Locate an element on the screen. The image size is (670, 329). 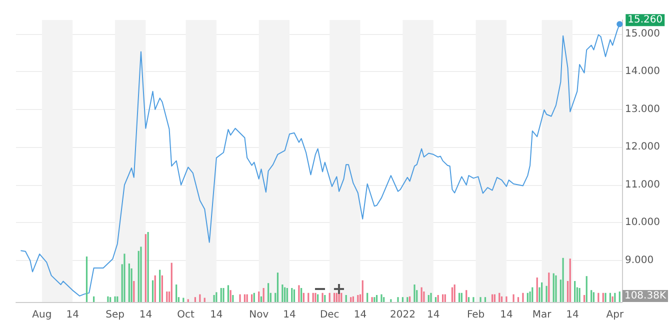
x-tick-label: Aug is located at coordinates (42, 315).